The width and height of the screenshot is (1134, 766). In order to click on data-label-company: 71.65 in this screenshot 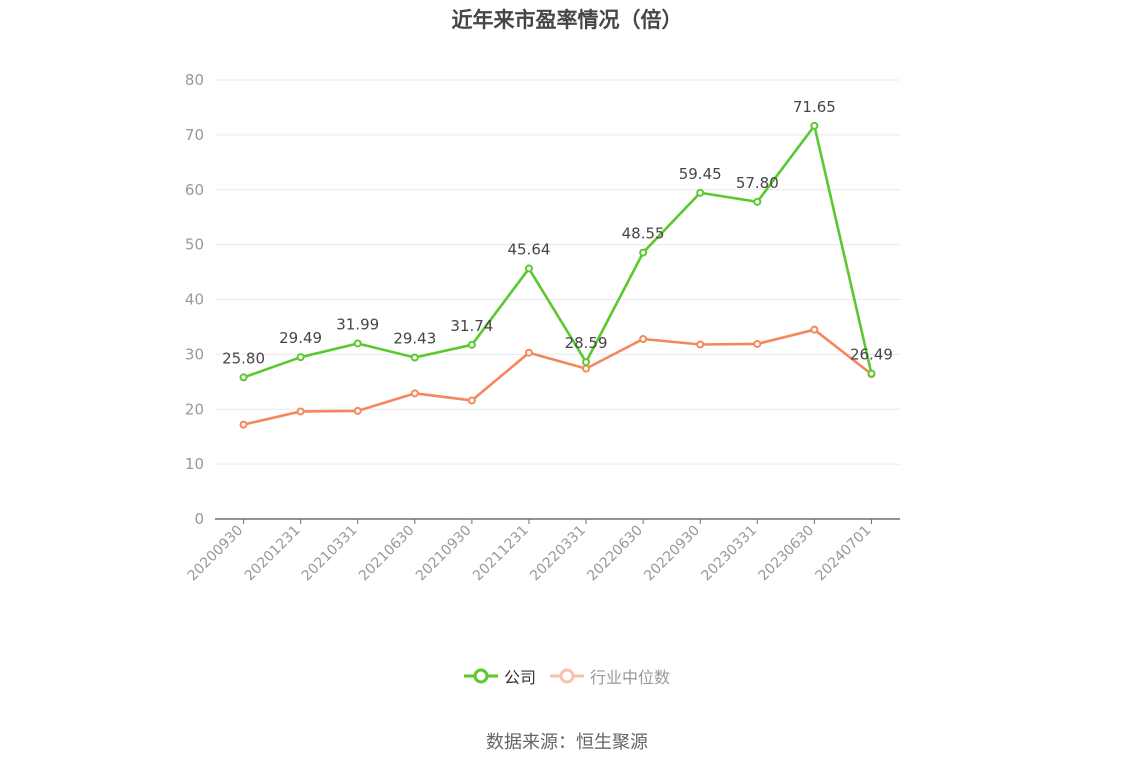, I will do `click(814, 107)`.